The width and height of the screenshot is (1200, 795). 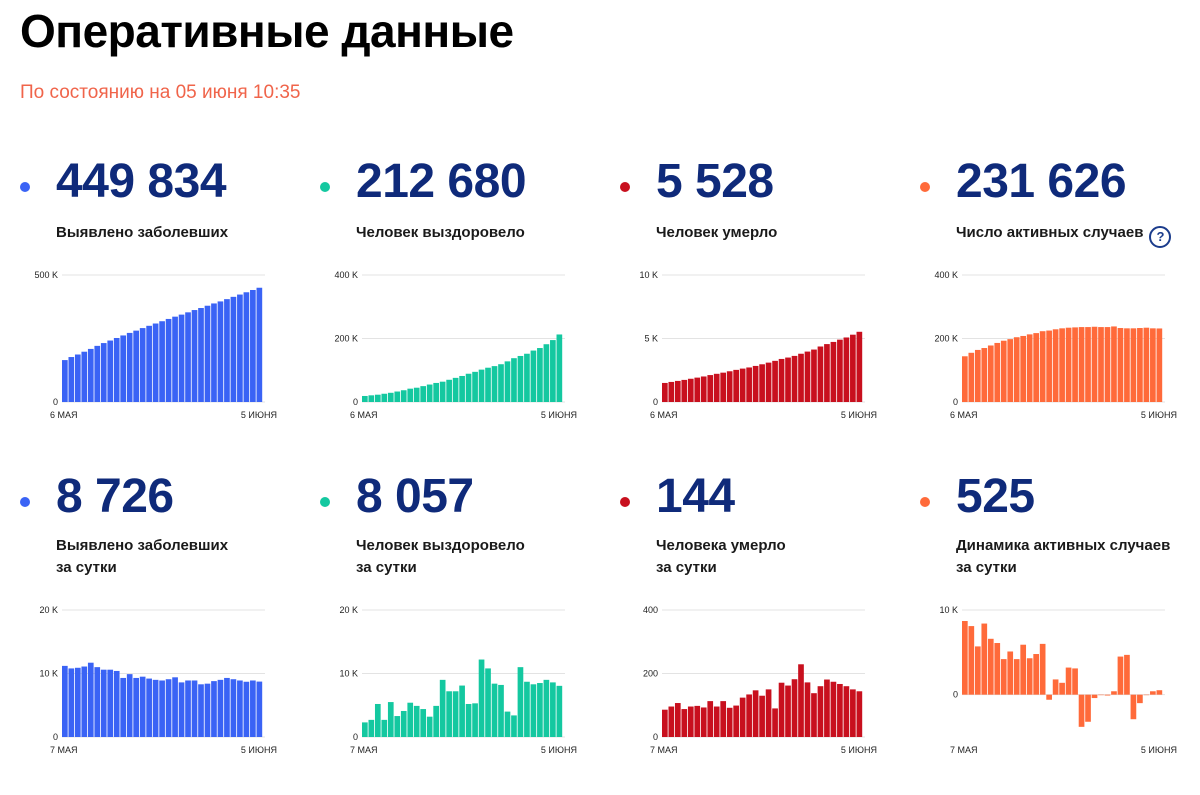 I want to click on stat-value: 231 626, so click(x=1041, y=181).